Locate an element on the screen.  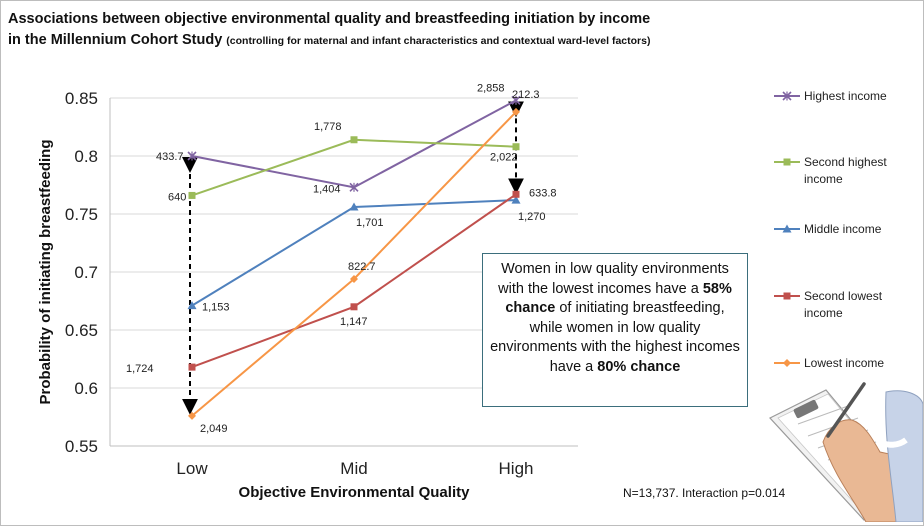
data-label: 1,724 is located at coordinates (140, 369).